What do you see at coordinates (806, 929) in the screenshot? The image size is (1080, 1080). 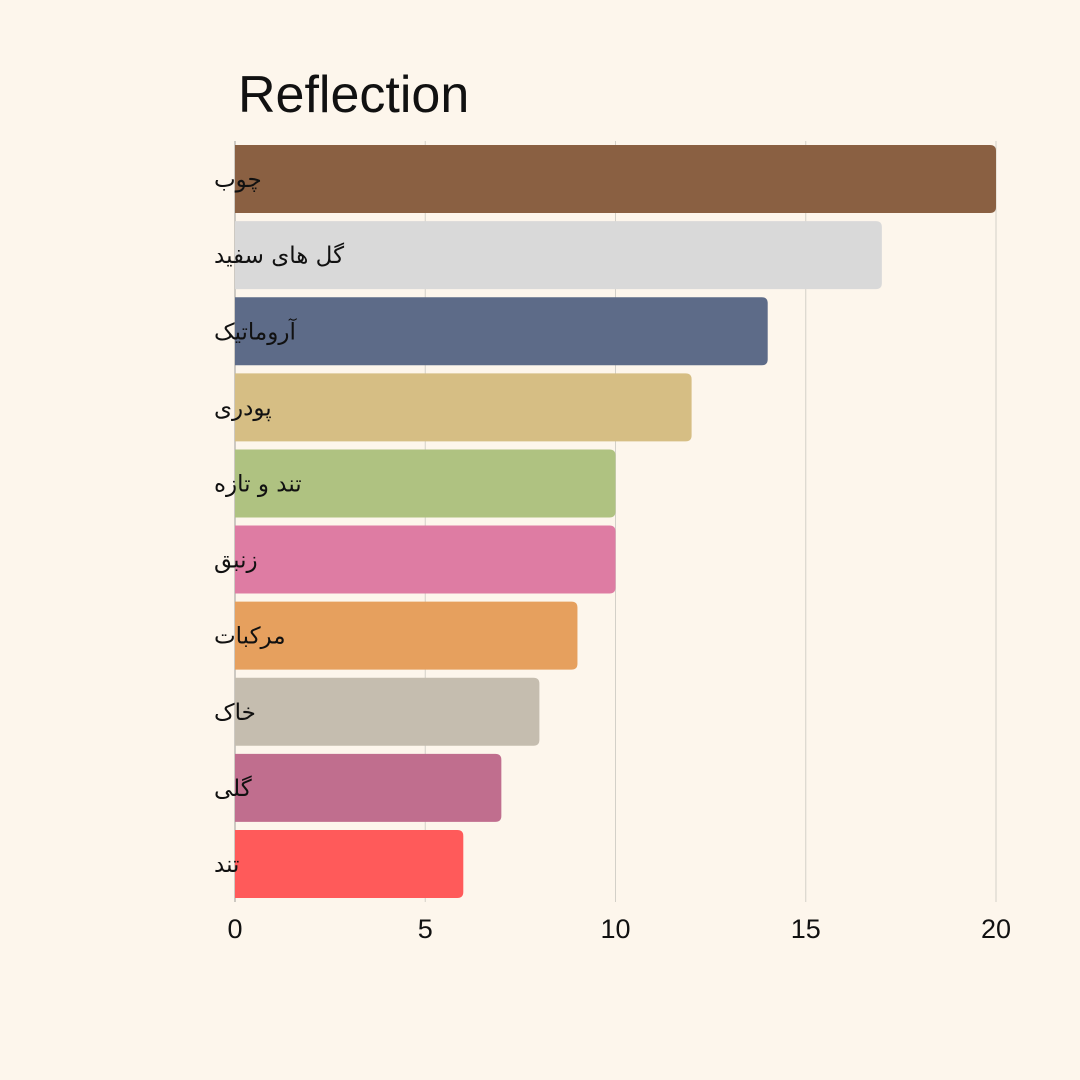 I see `x-tick-label-15: 15` at bounding box center [806, 929].